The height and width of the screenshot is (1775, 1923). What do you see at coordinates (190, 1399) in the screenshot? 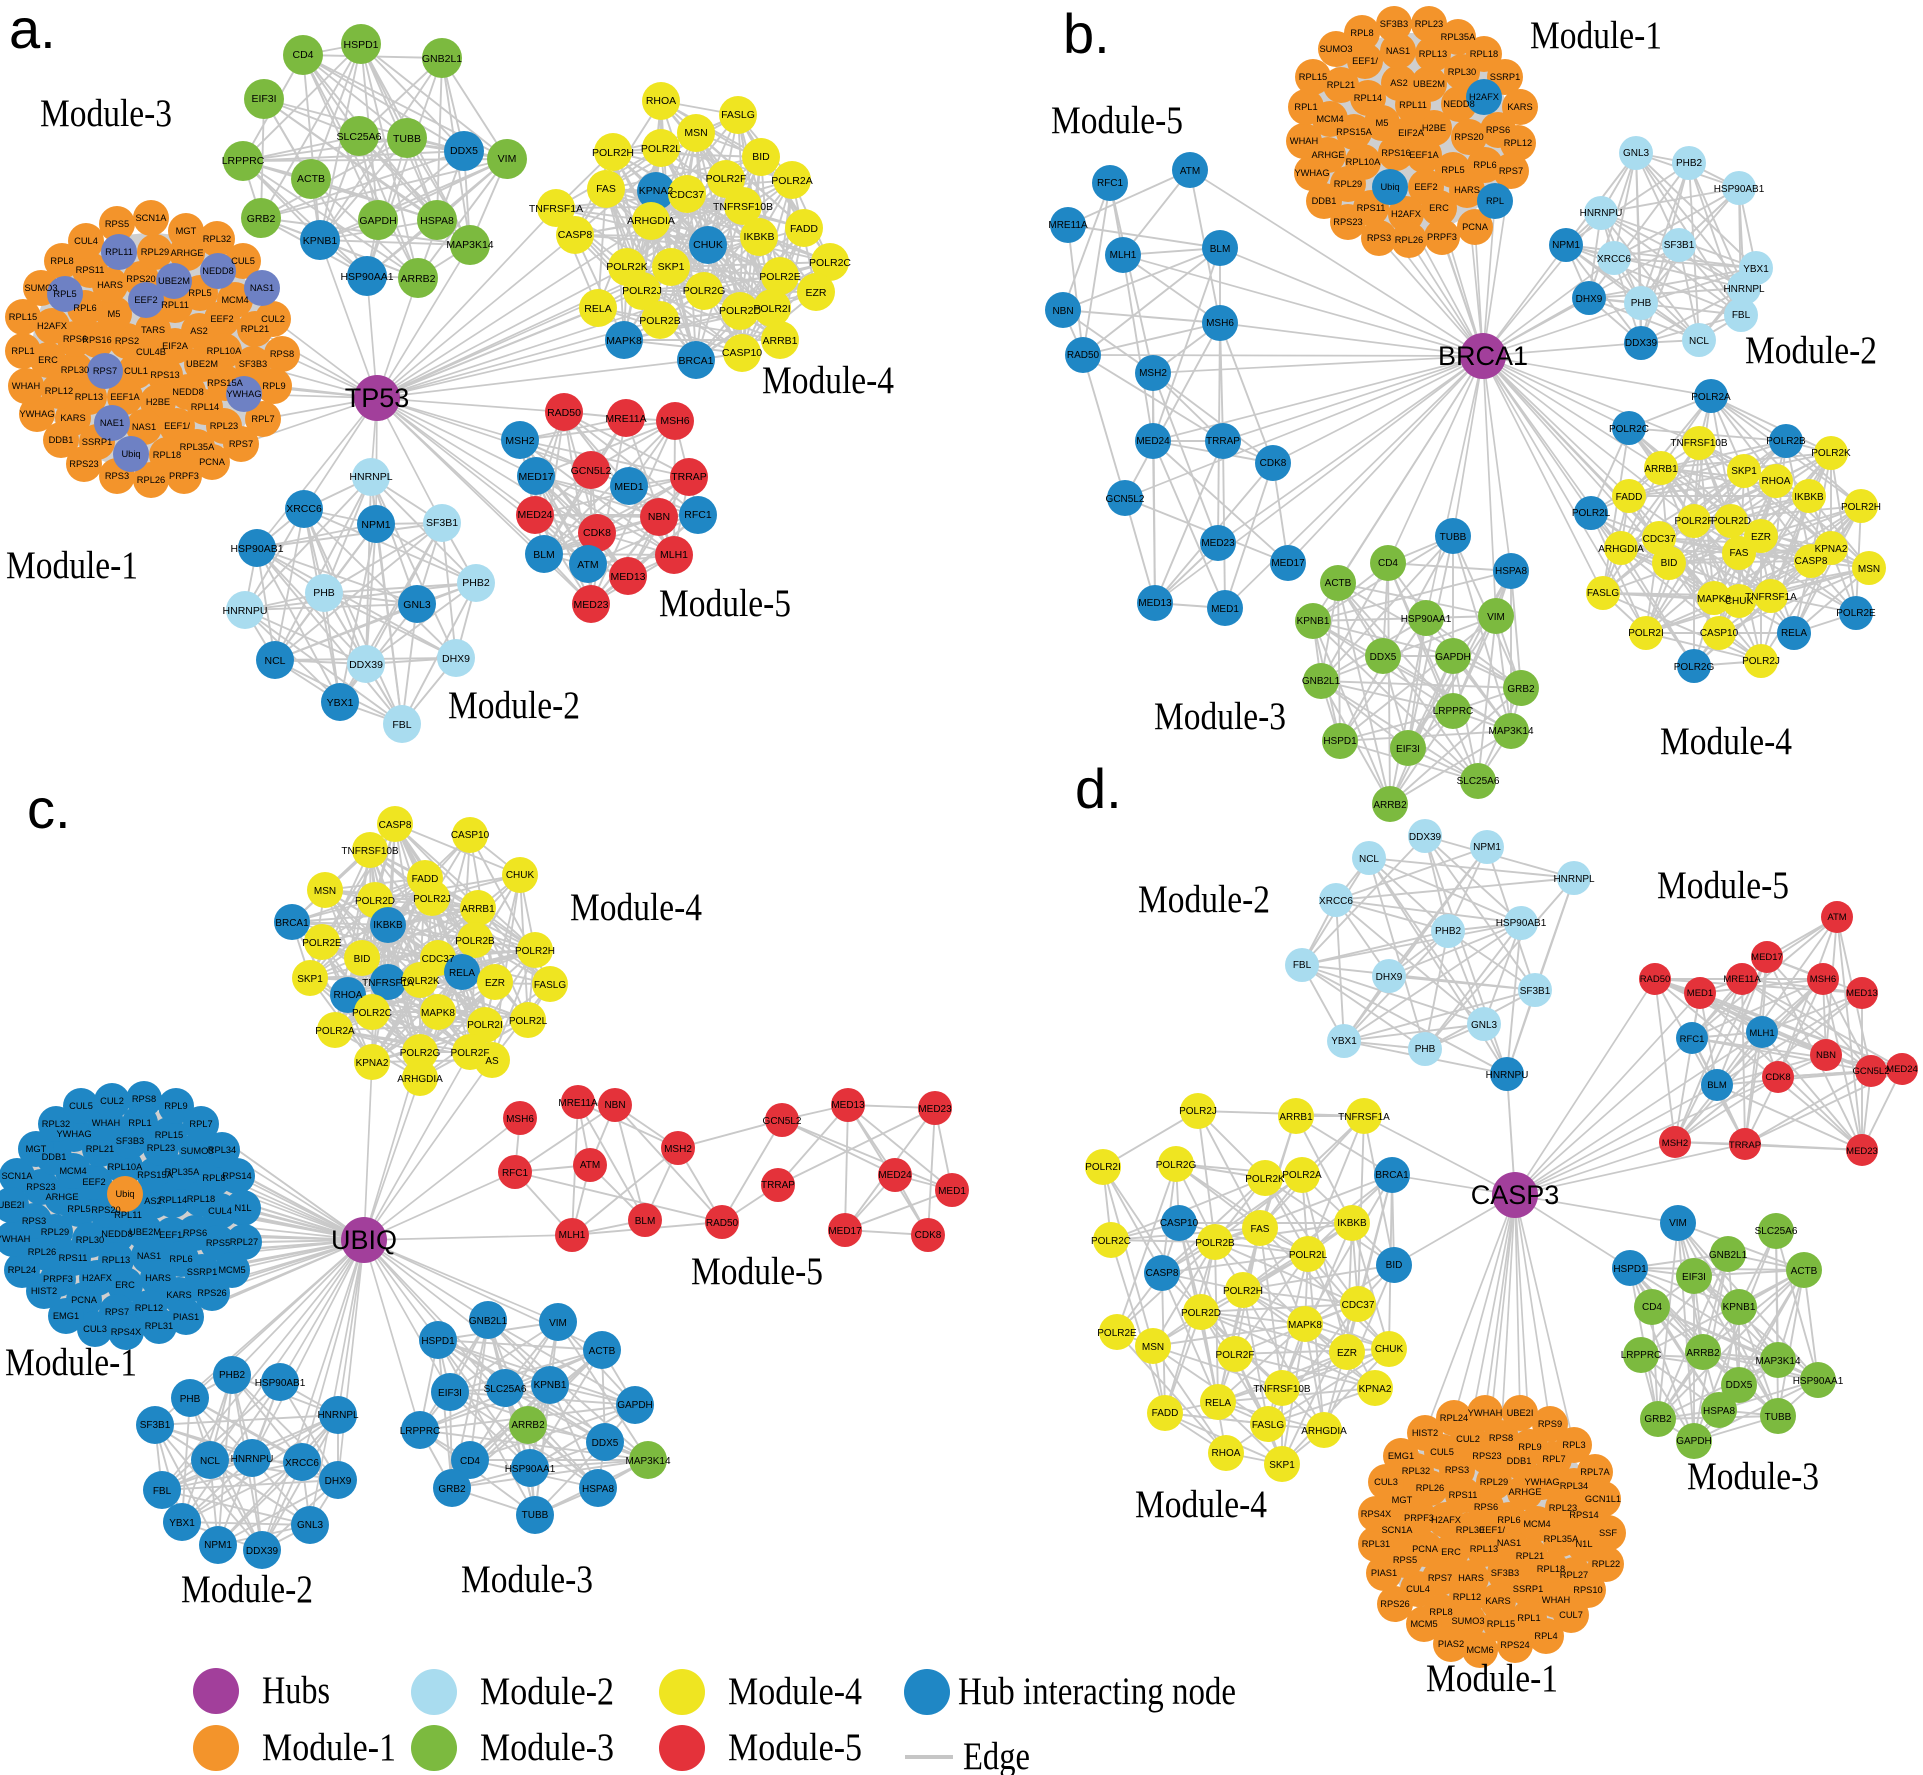
I see `svg-text: PHB` at bounding box center [190, 1399].